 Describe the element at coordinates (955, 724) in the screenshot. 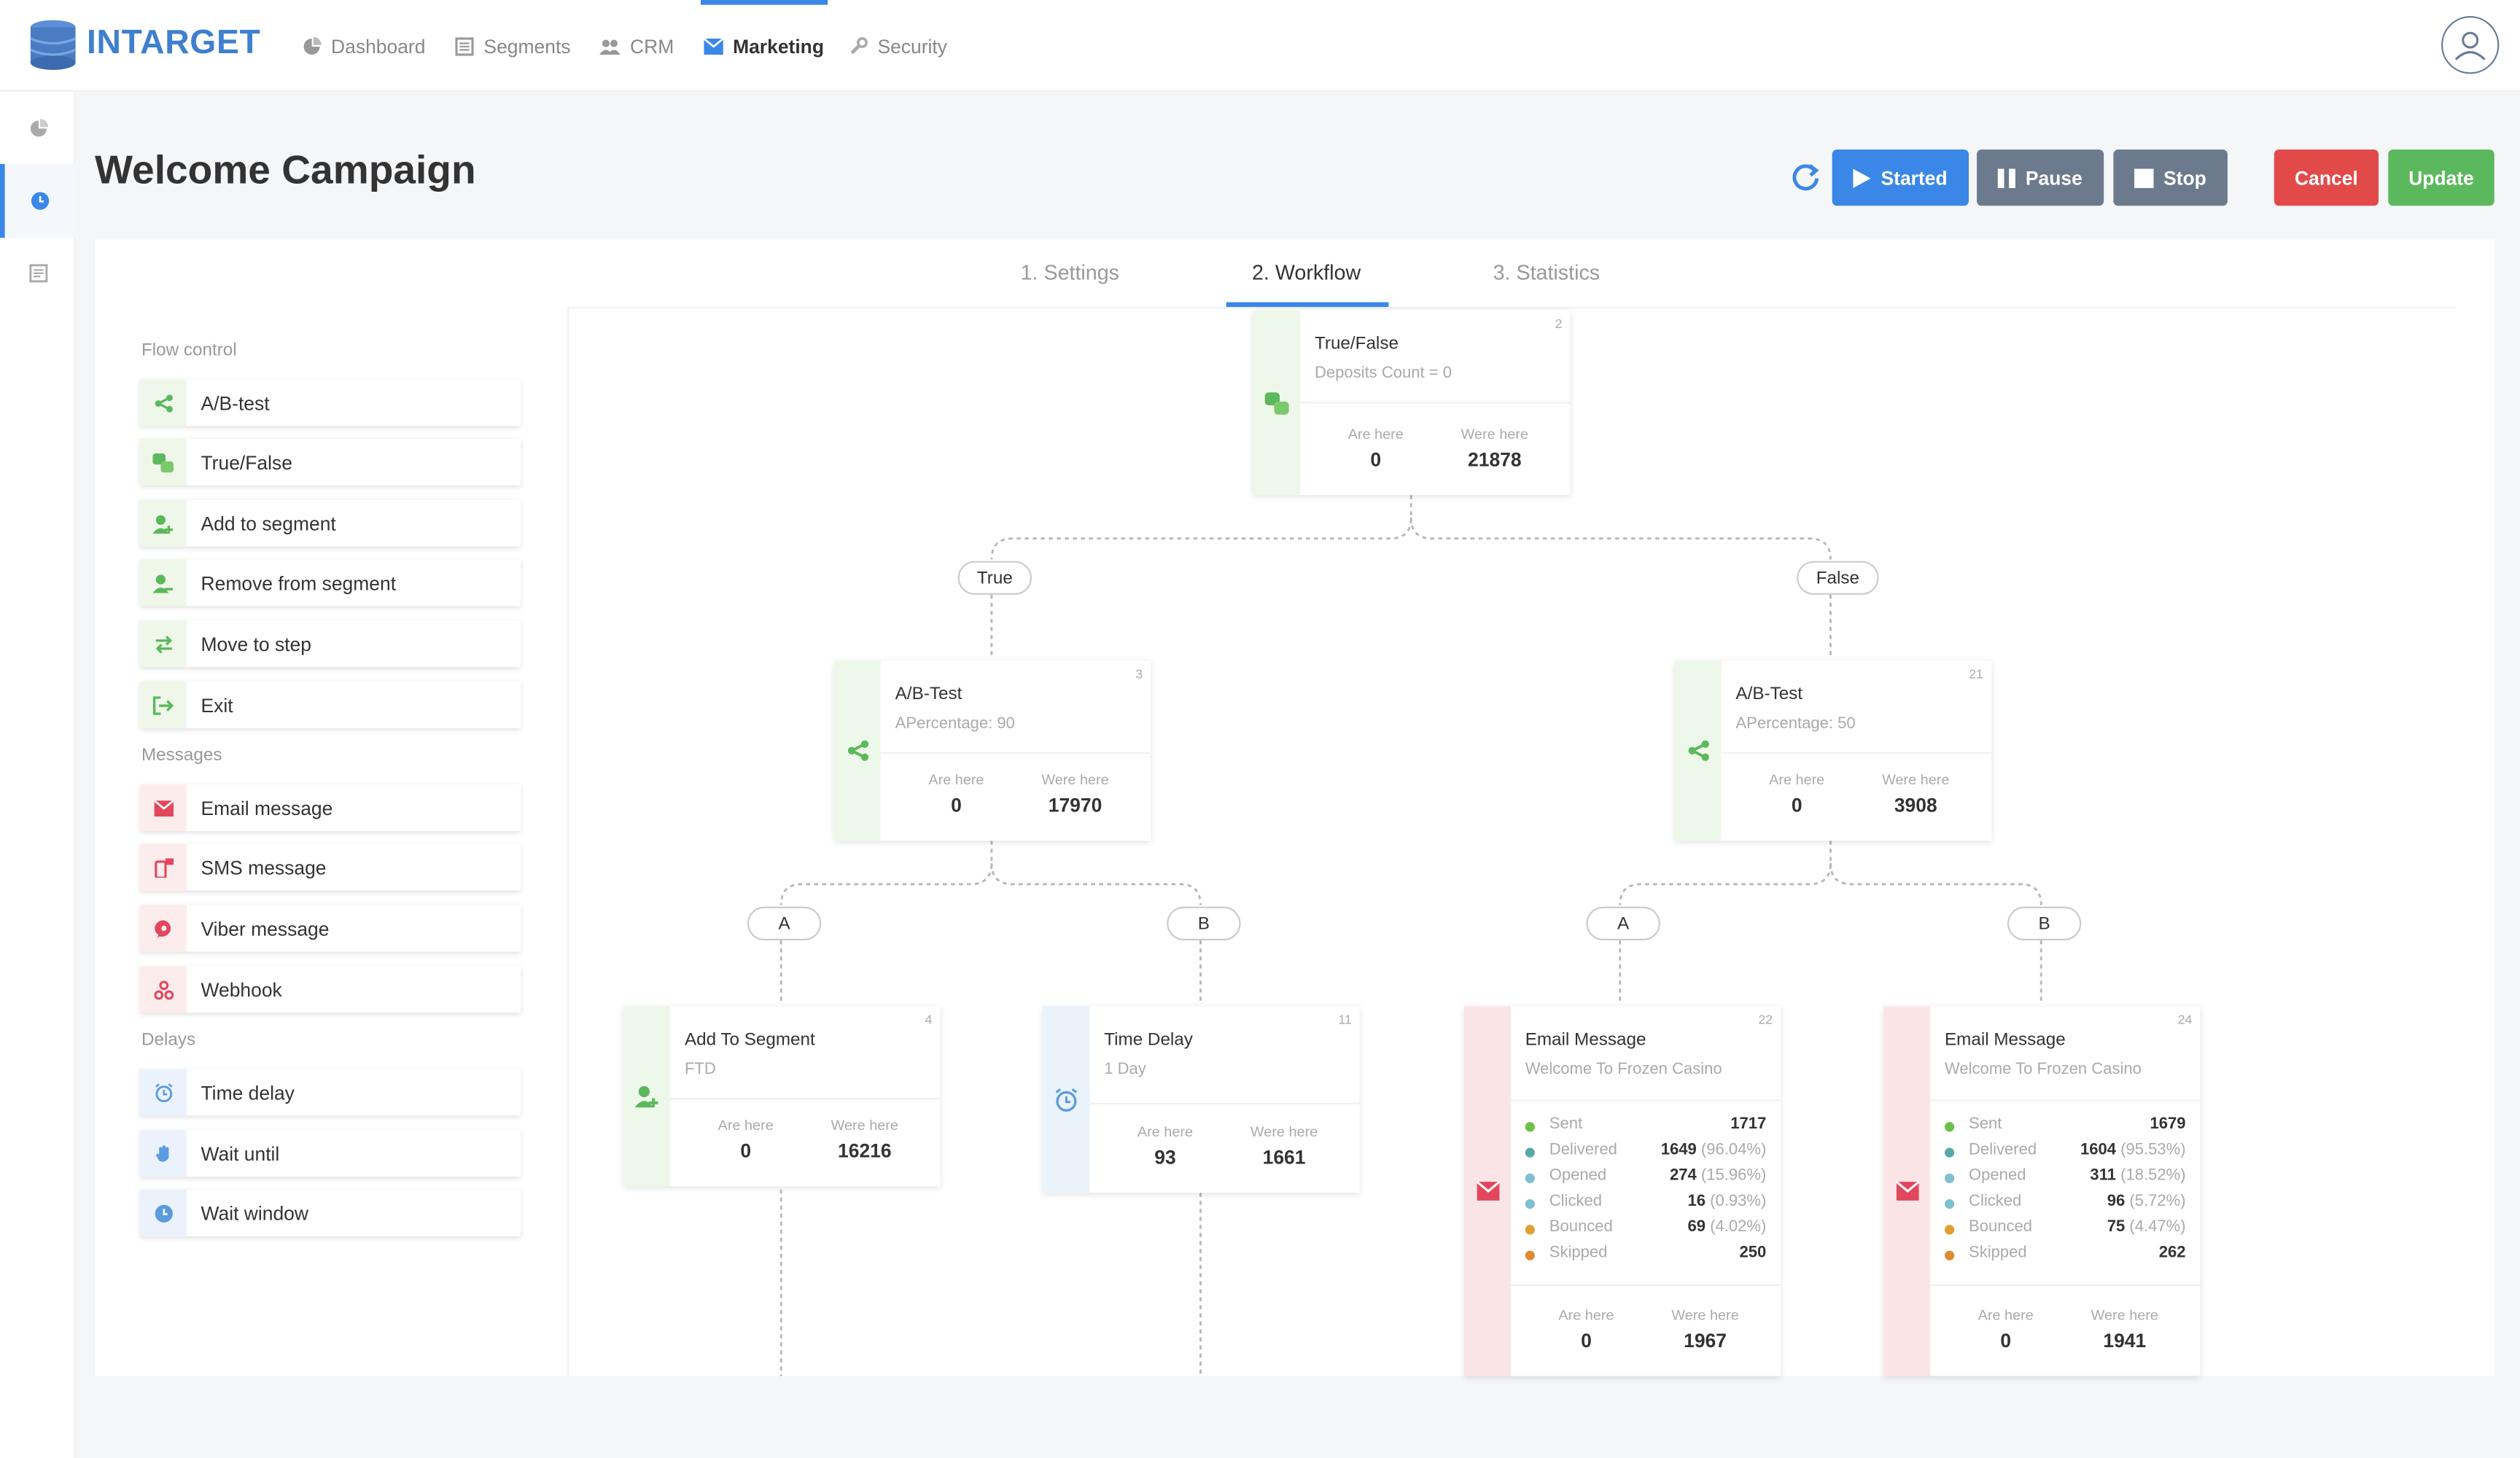

I see `node-subtitle: APercentage: 90` at that location.